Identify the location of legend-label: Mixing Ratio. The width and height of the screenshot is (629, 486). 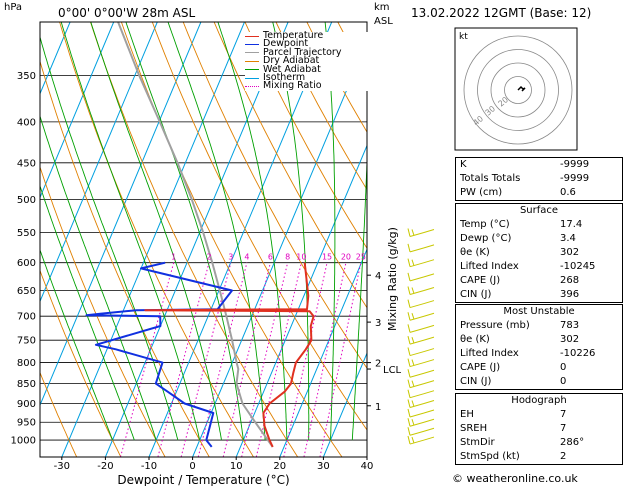
(292, 86).